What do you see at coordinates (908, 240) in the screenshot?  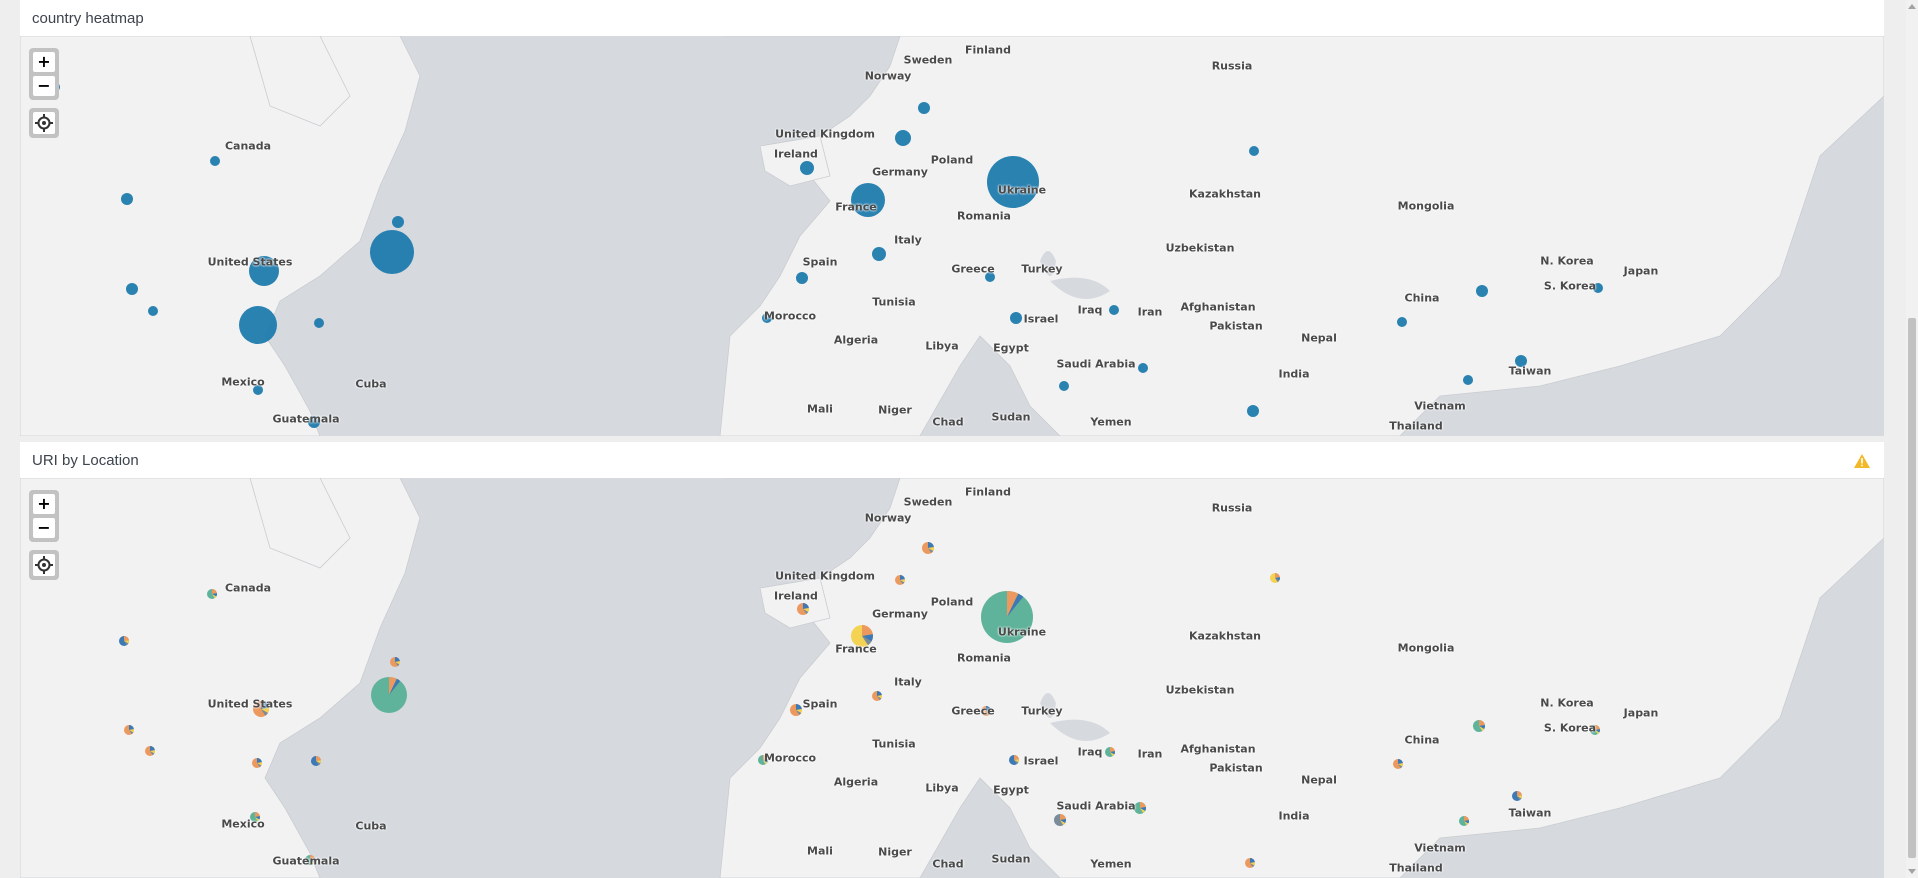 I see `country-label: Italy` at bounding box center [908, 240].